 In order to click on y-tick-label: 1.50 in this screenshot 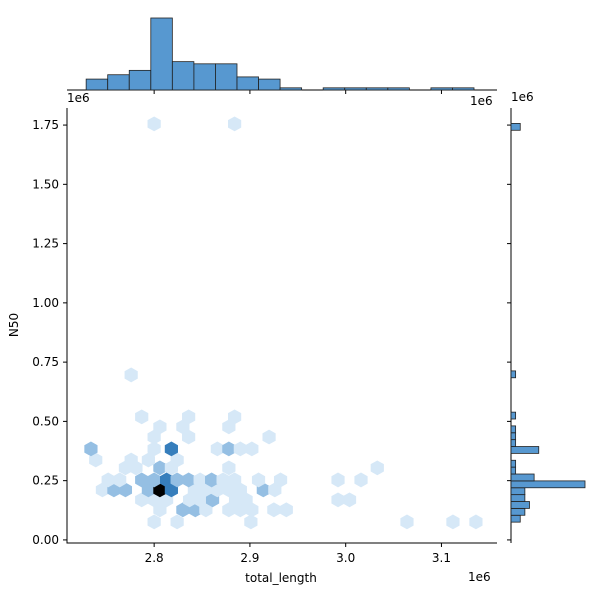, I will do `click(45, 184)`.